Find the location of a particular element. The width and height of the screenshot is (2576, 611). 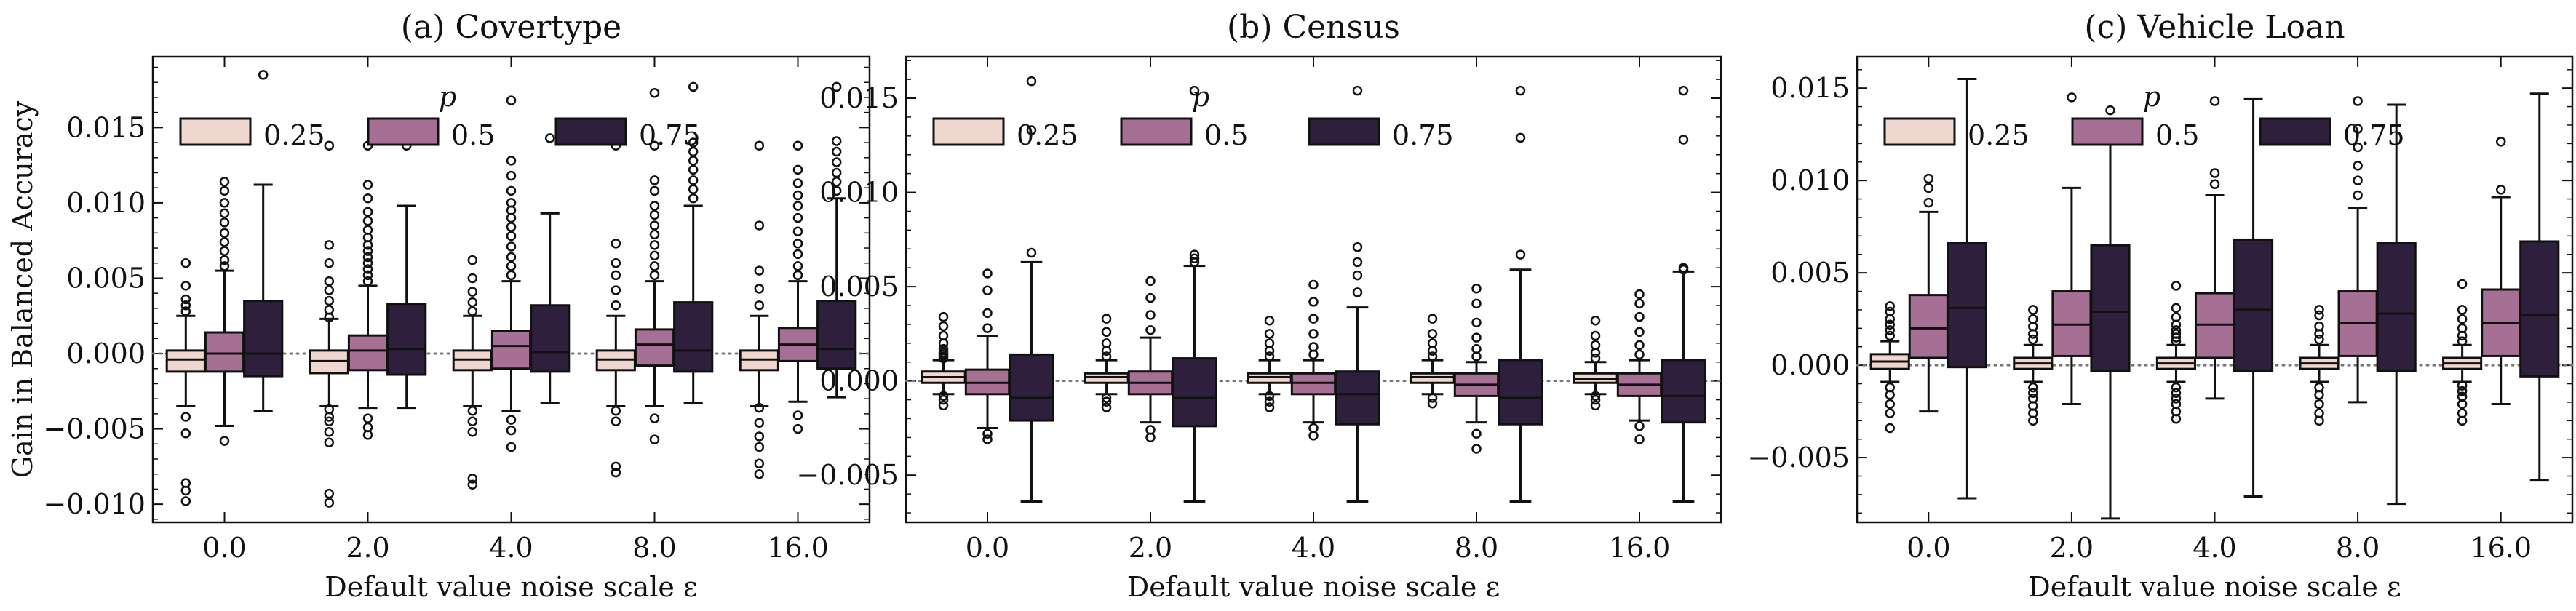

box-0.25-eps-0.0 is located at coordinates (943, 361).